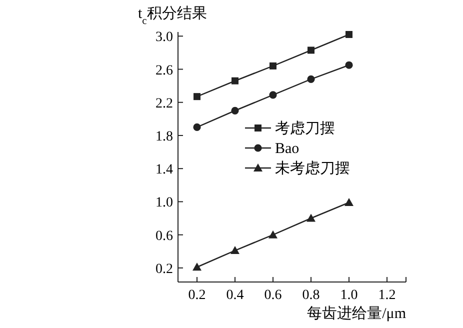 The width and height of the screenshot is (463, 328). Describe the element at coordinates (164, 104) in the screenshot. I see `y-tick-label: 2.2` at that location.